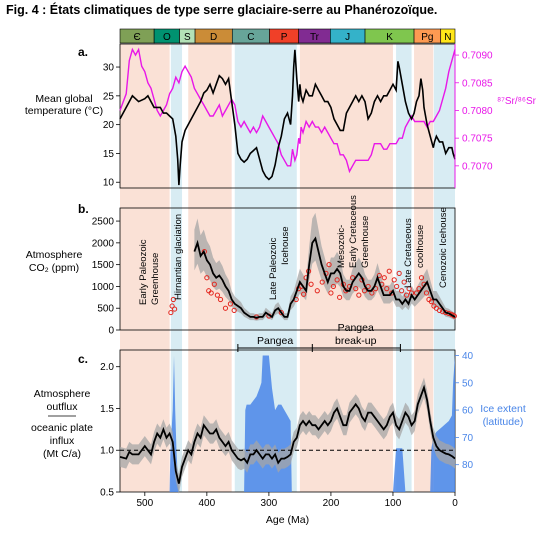 The width and height of the screenshot is (544, 533). I want to click on y2-tick-label: 60, so click(468, 411).